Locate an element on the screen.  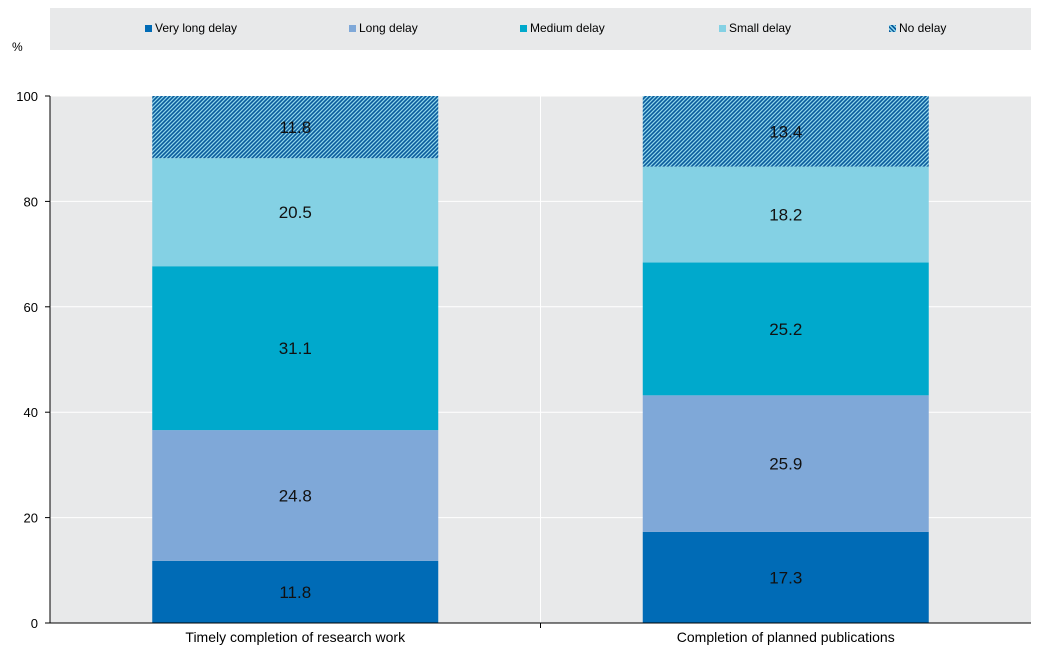
data-label: 31.1 is located at coordinates (295, 348).